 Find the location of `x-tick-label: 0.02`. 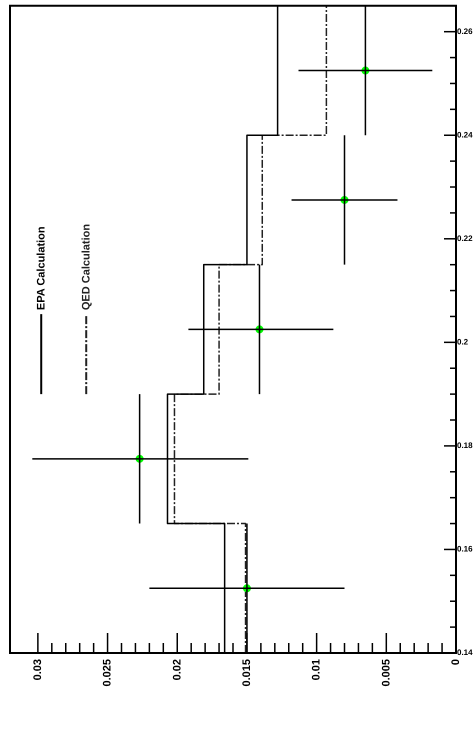

x-tick-label: 0.02 is located at coordinates (177, 669).